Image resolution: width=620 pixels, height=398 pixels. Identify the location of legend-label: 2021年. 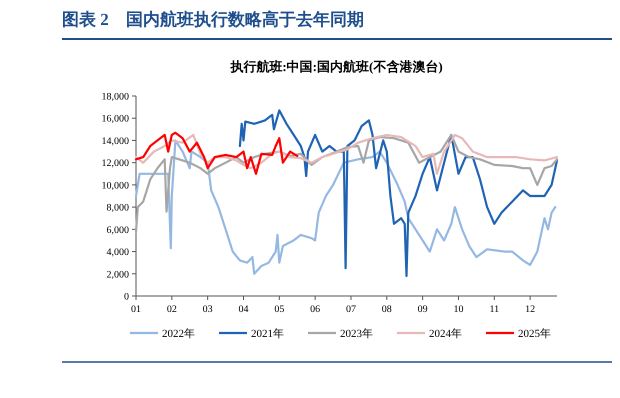
(267, 334).